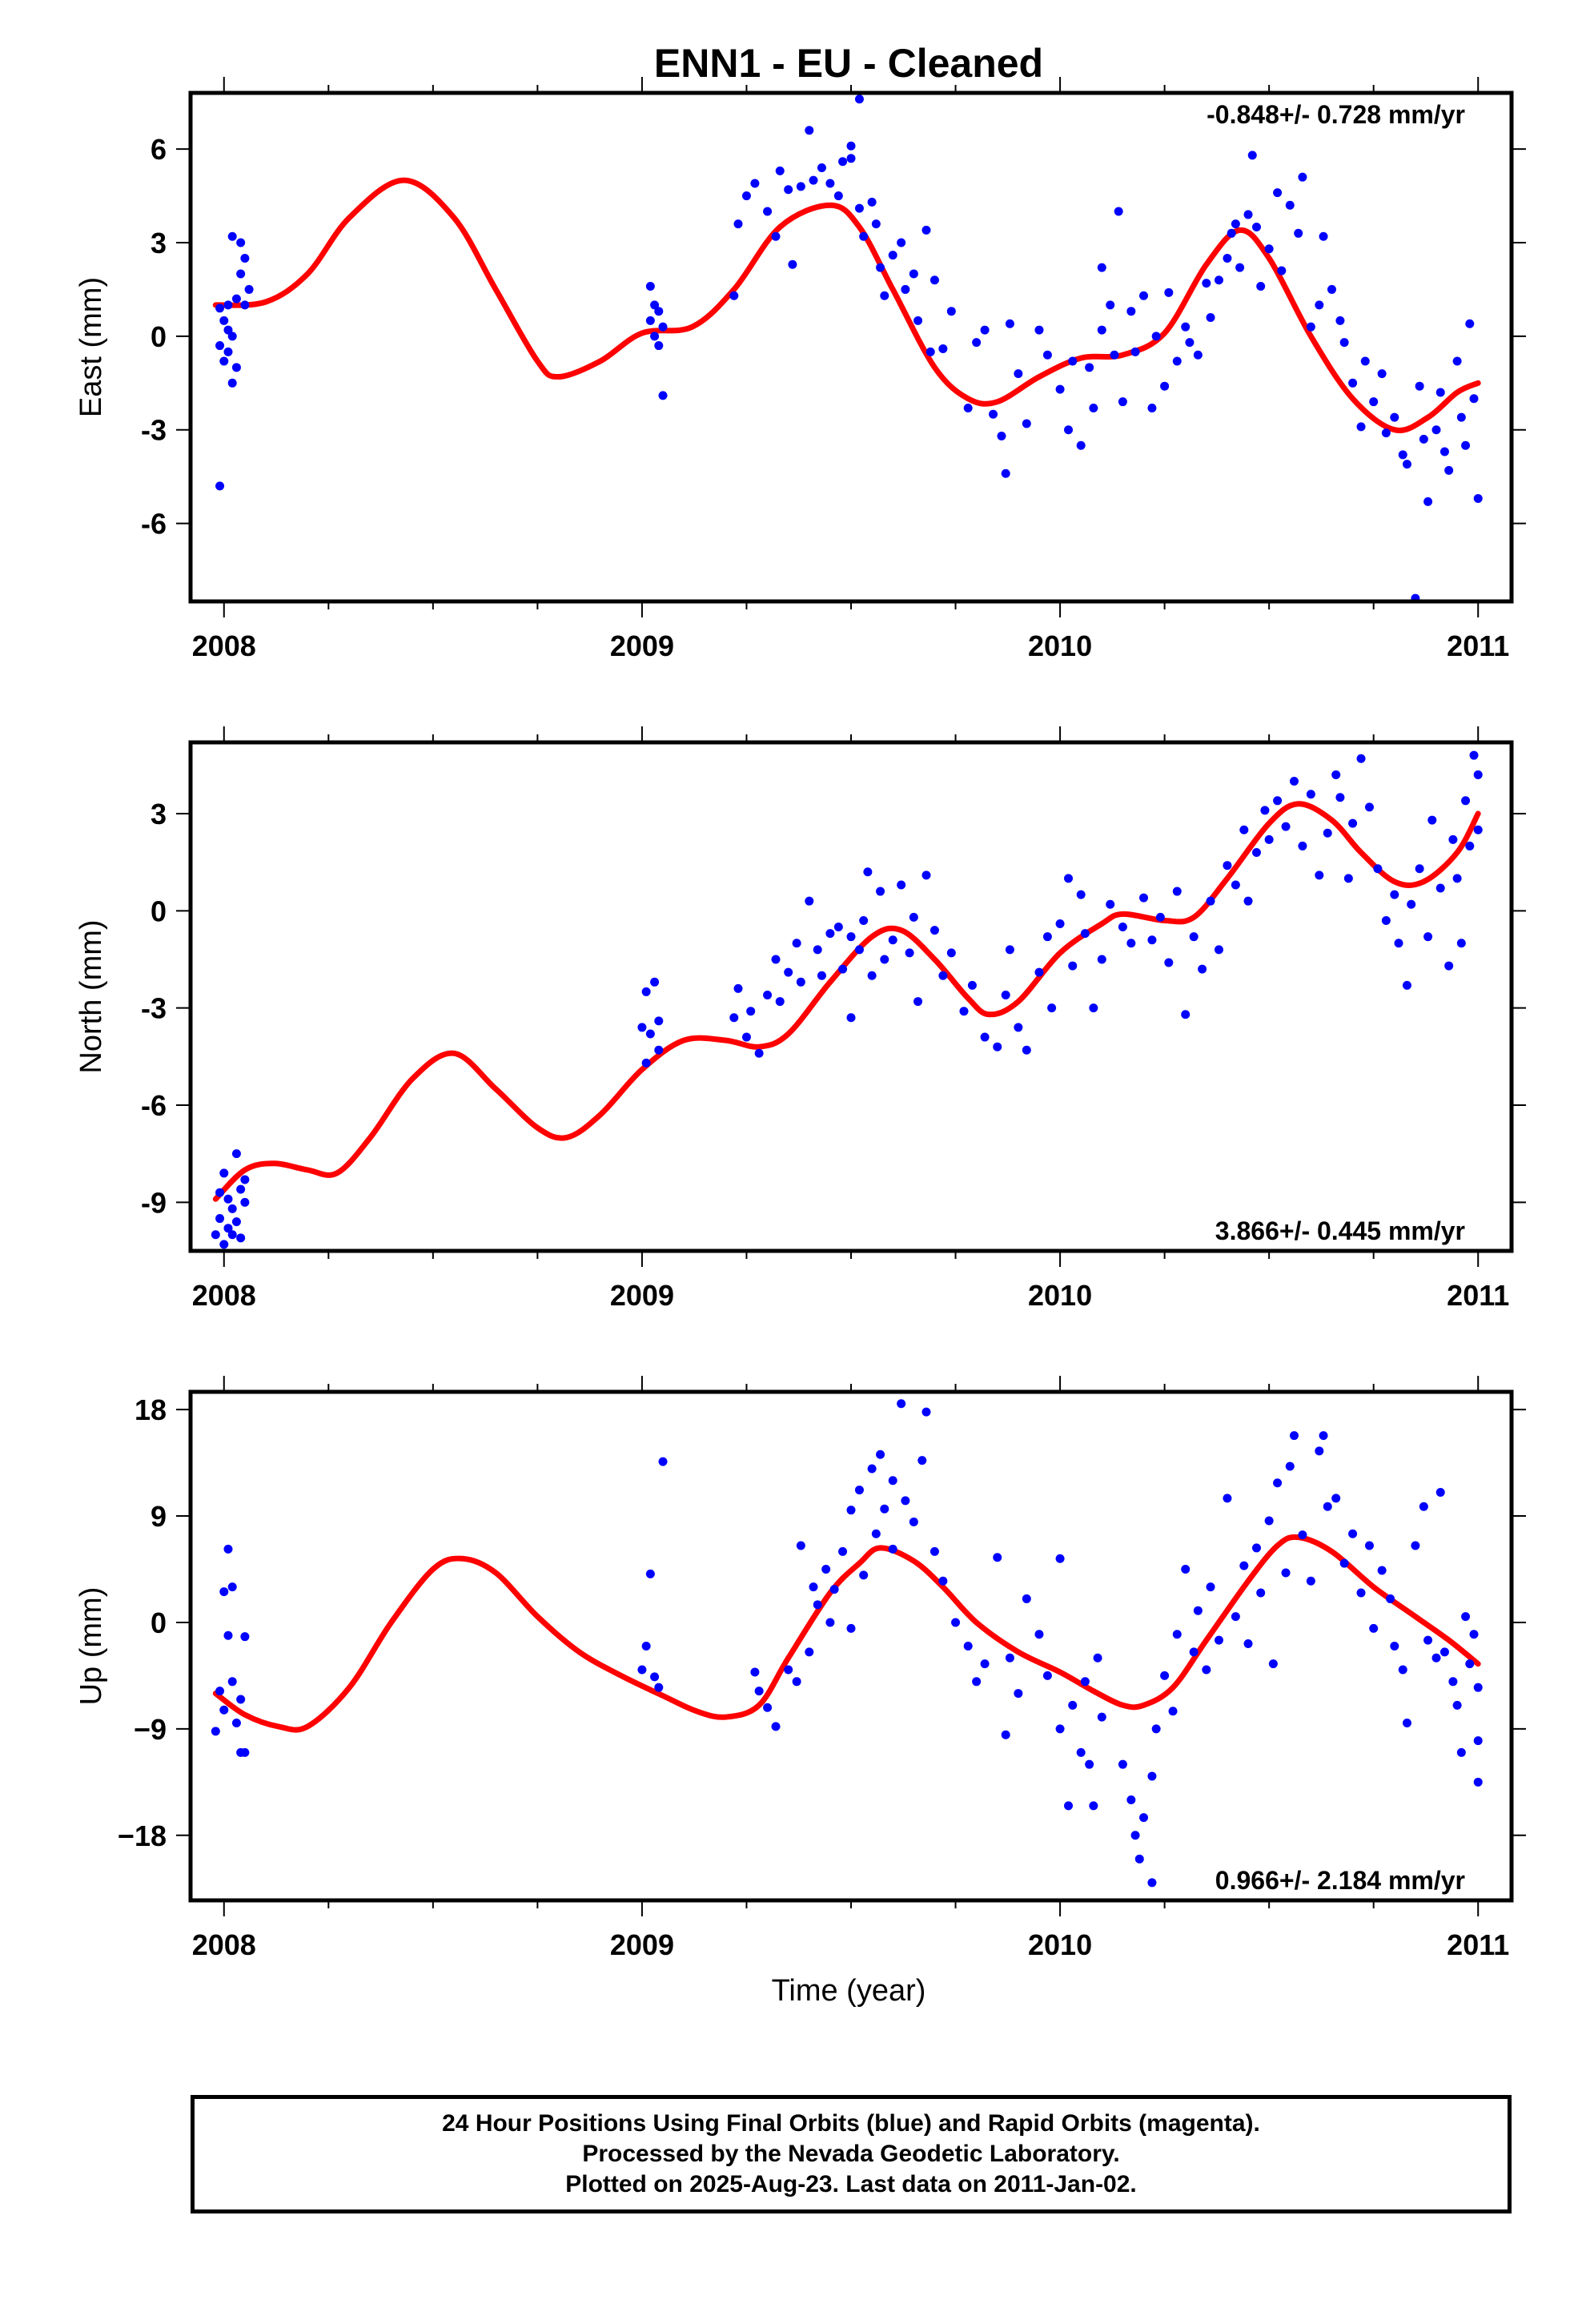 The height and width of the screenshot is (2324, 1582). What do you see at coordinates (142, 1835) in the screenshot?
I see `y-tick-label: −18` at bounding box center [142, 1835].